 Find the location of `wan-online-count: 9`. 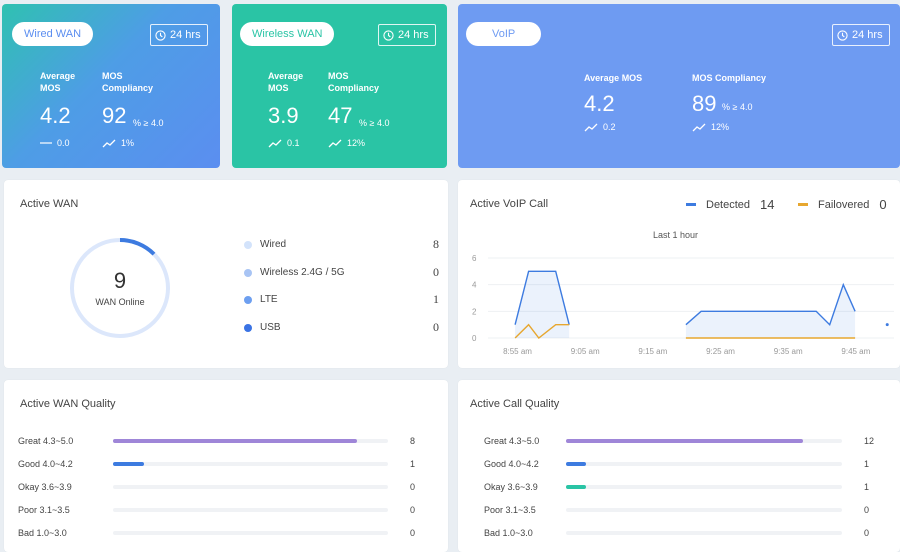

wan-online-count: 9 is located at coordinates (120, 280).